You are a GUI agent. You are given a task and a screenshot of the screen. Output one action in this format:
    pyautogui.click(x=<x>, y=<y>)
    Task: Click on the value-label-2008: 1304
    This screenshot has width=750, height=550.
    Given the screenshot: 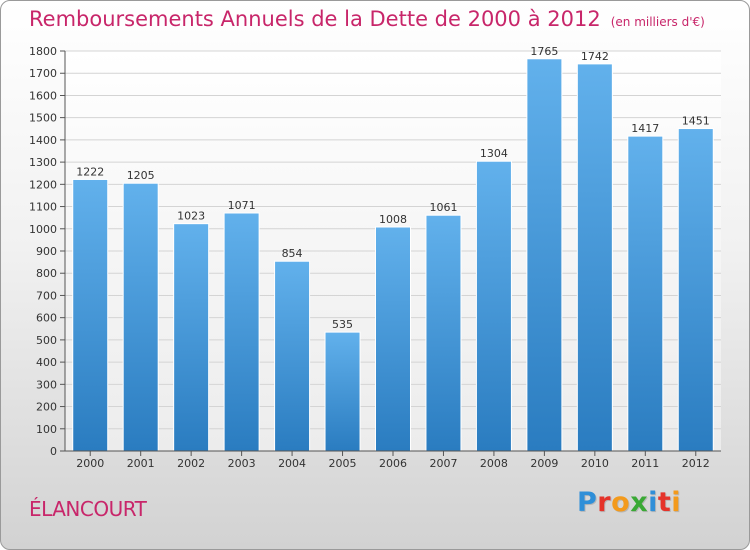 What is the action you would take?
    pyautogui.click(x=494, y=153)
    